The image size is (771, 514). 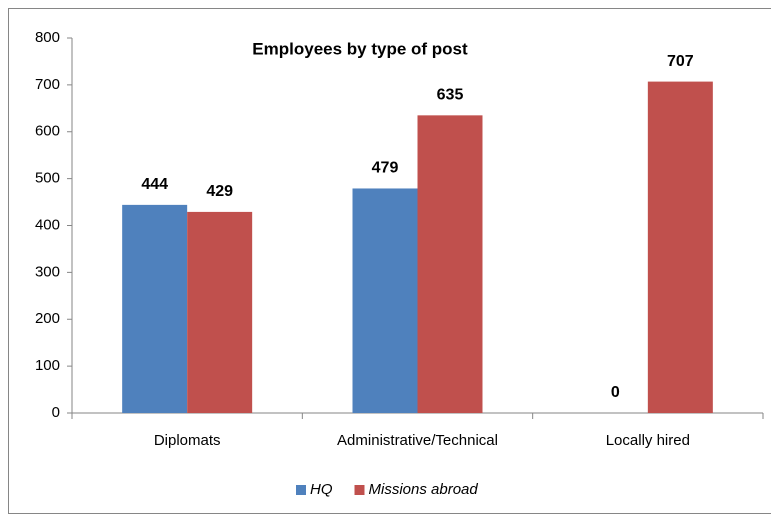 What do you see at coordinates (417, 440) in the screenshot?
I see `x-tick-label: Administrative/Technical` at bounding box center [417, 440].